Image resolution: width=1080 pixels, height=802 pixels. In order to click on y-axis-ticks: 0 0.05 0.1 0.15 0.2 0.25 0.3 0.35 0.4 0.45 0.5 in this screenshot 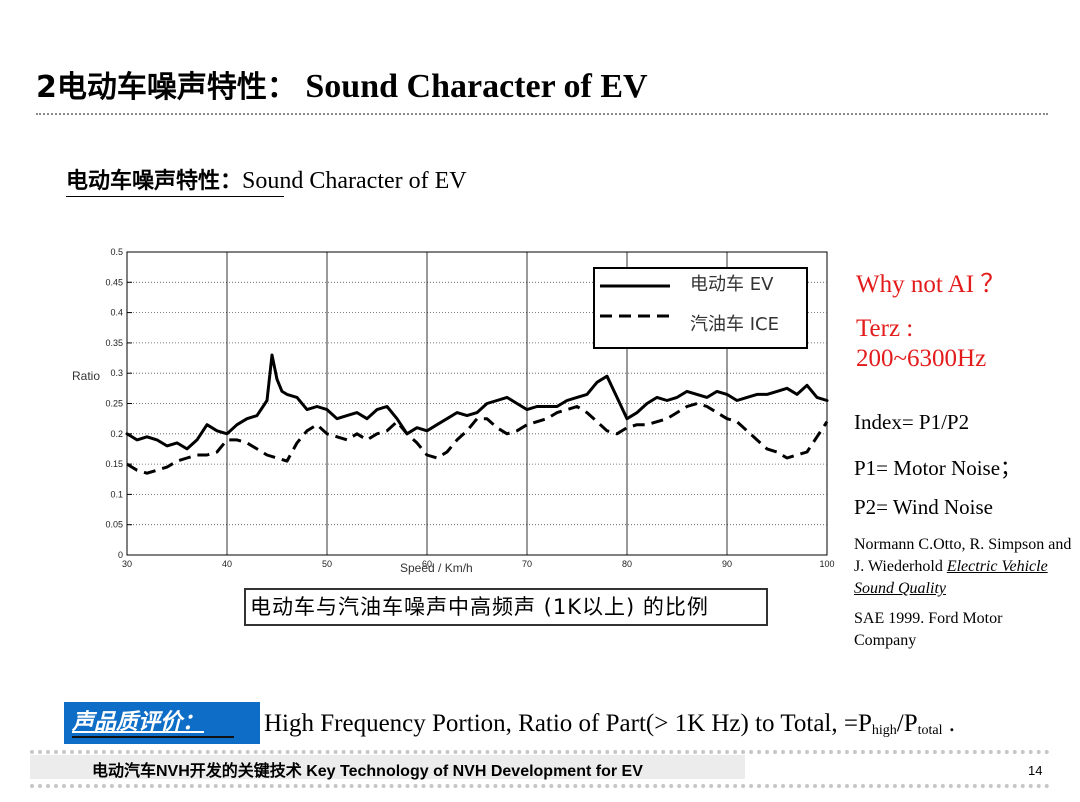, I will do `click(118, 403)`.